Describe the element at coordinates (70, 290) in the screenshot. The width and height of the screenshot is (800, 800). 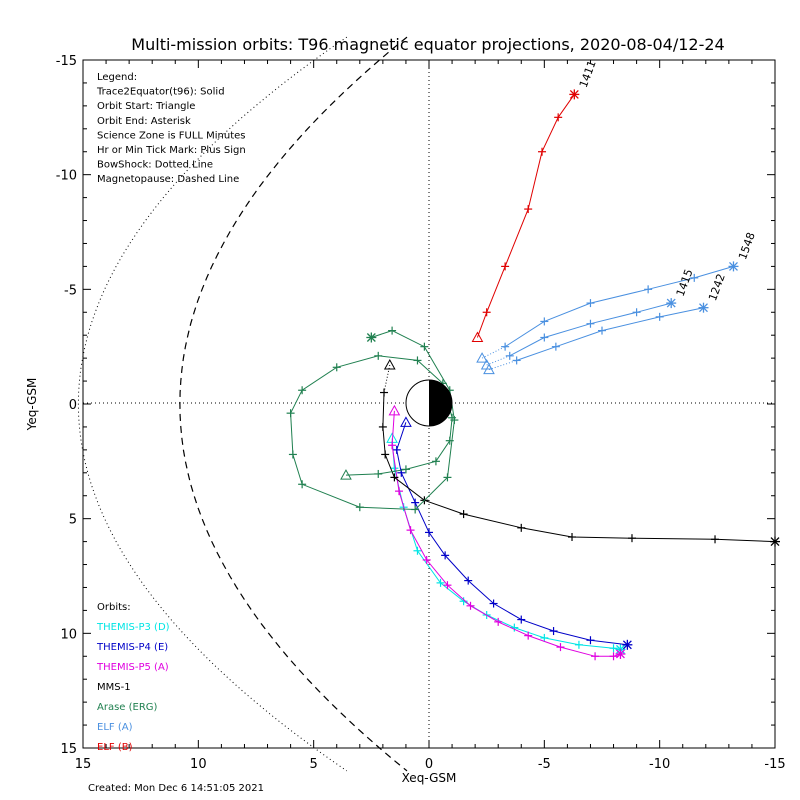
I see `y-tick-label: -5` at that location.